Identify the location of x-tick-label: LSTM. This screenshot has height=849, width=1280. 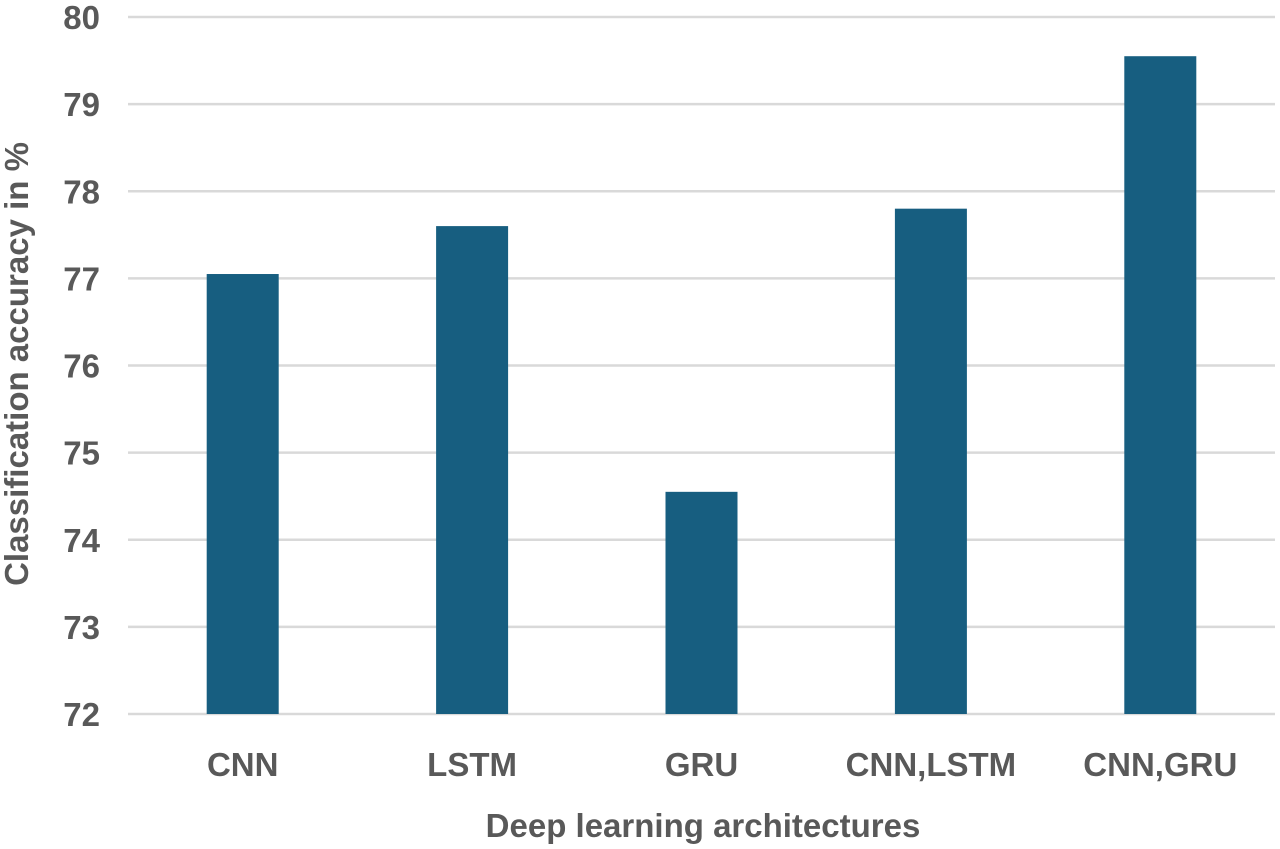
(472, 764).